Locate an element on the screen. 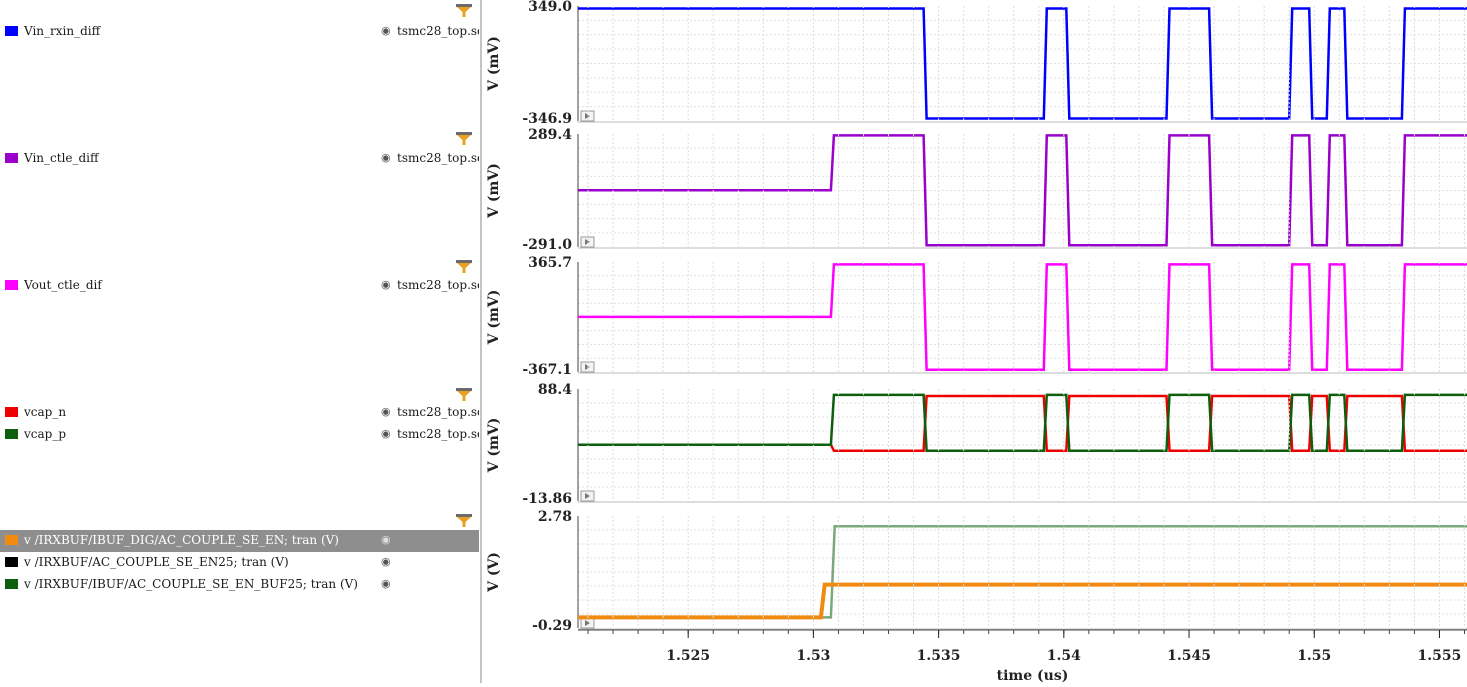 This screenshot has height=687, width=1467. y-max-label: 2.78 is located at coordinates (555, 517).